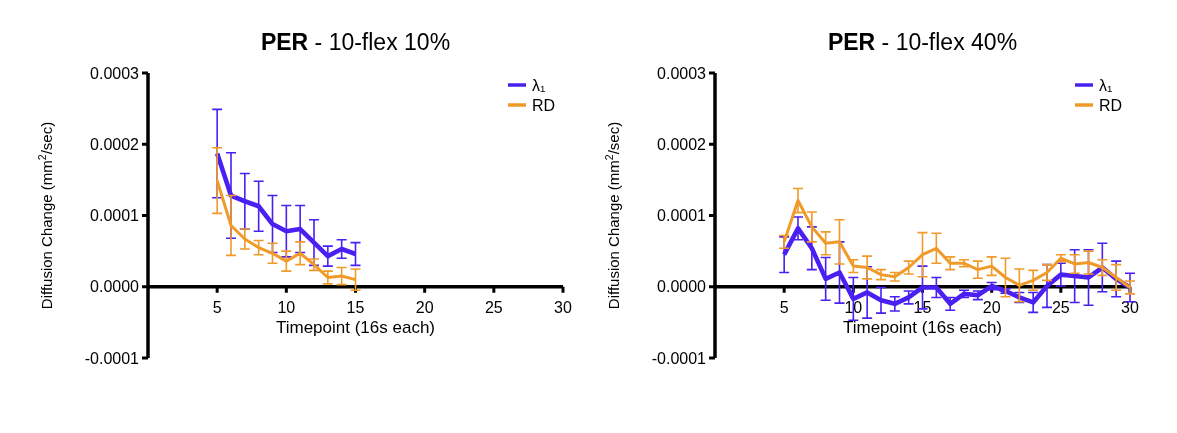 Image resolution: width=1177 pixels, height=433 pixels. What do you see at coordinates (355, 42) in the screenshot?
I see `chart-title: PER - 10-flex 10%` at bounding box center [355, 42].